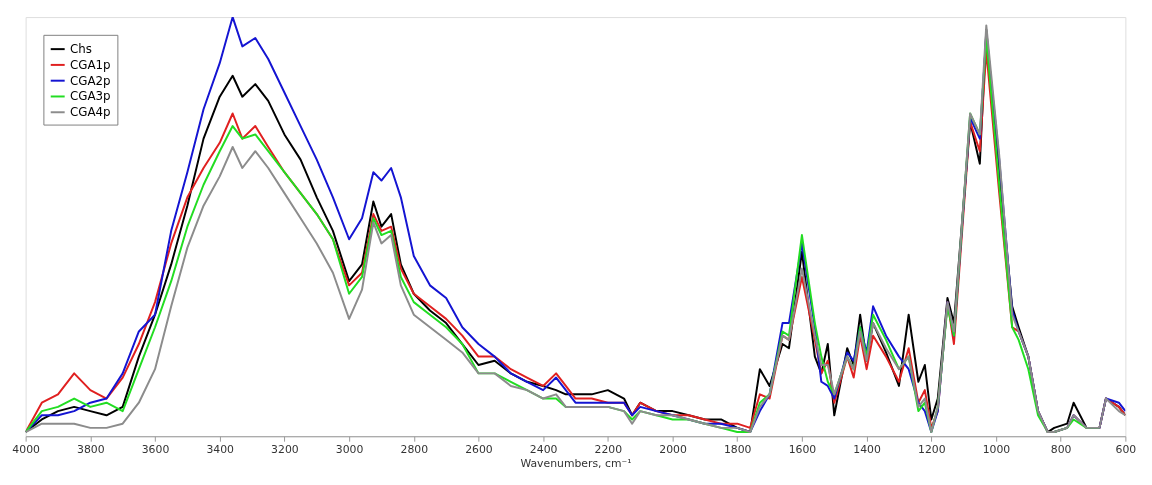 The height and width of the screenshot is (485, 1152). Describe the element at coordinates (285, 449) in the screenshot. I see `x-tick-label: 3200` at that location.